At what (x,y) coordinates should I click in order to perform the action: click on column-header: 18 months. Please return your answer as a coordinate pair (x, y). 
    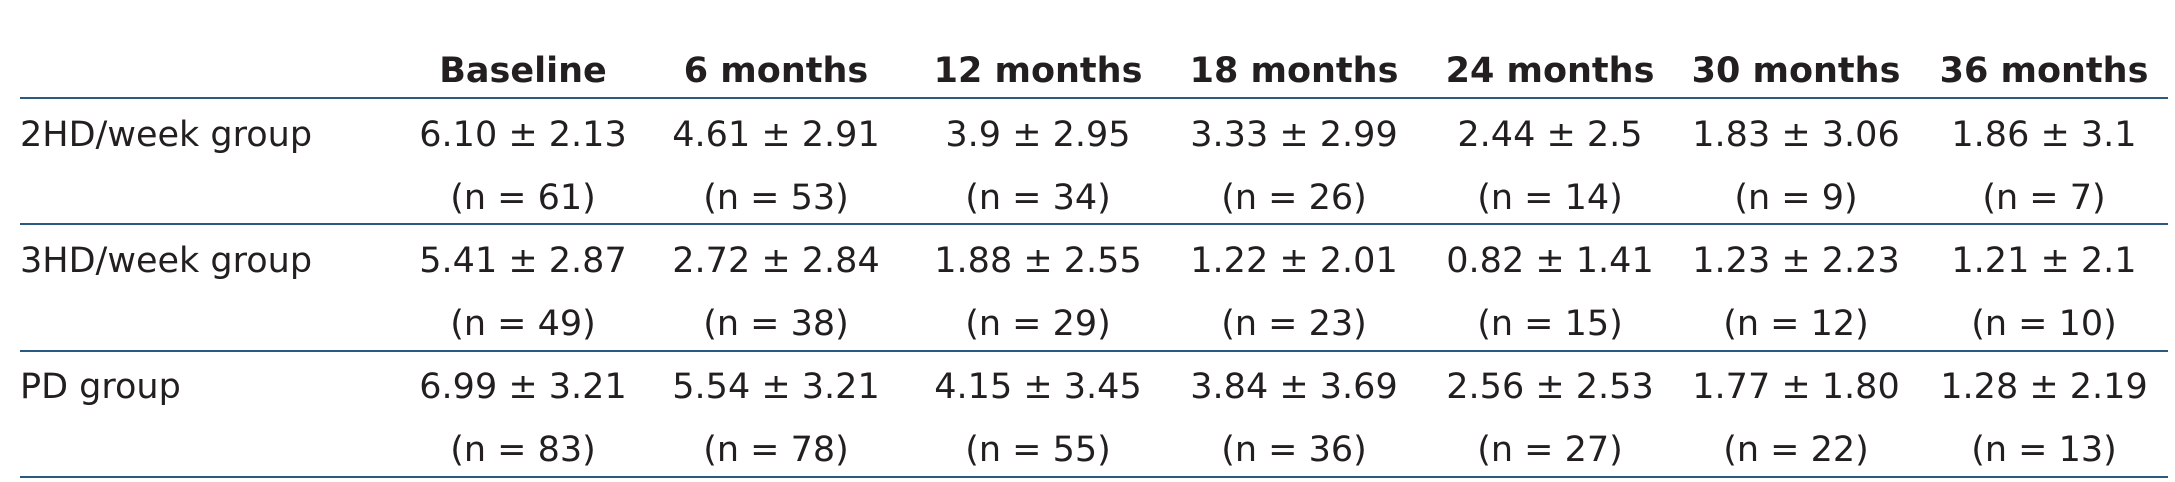
    Looking at the image, I should click on (1294, 71).